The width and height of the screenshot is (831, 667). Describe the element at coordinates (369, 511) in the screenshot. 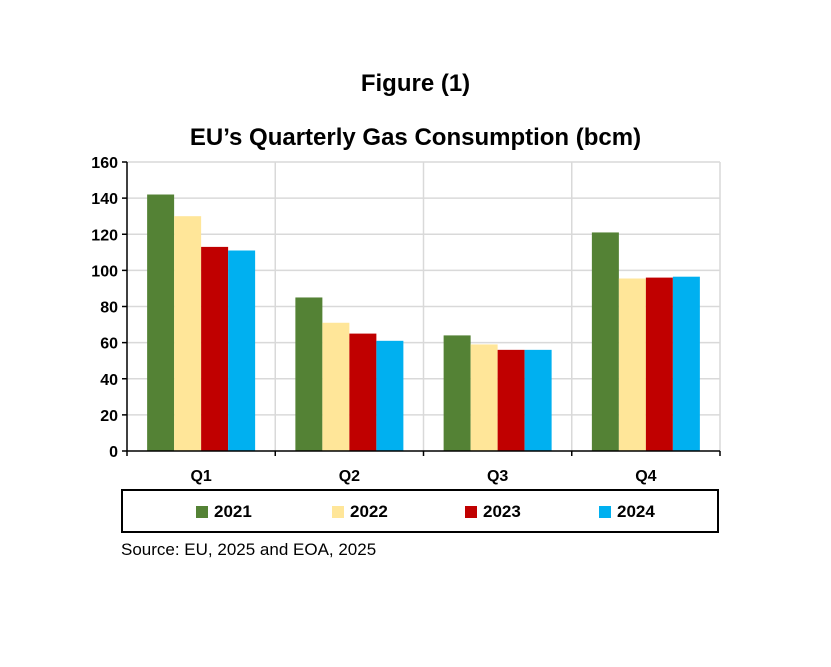

I see `legend-label: 2022` at that location.